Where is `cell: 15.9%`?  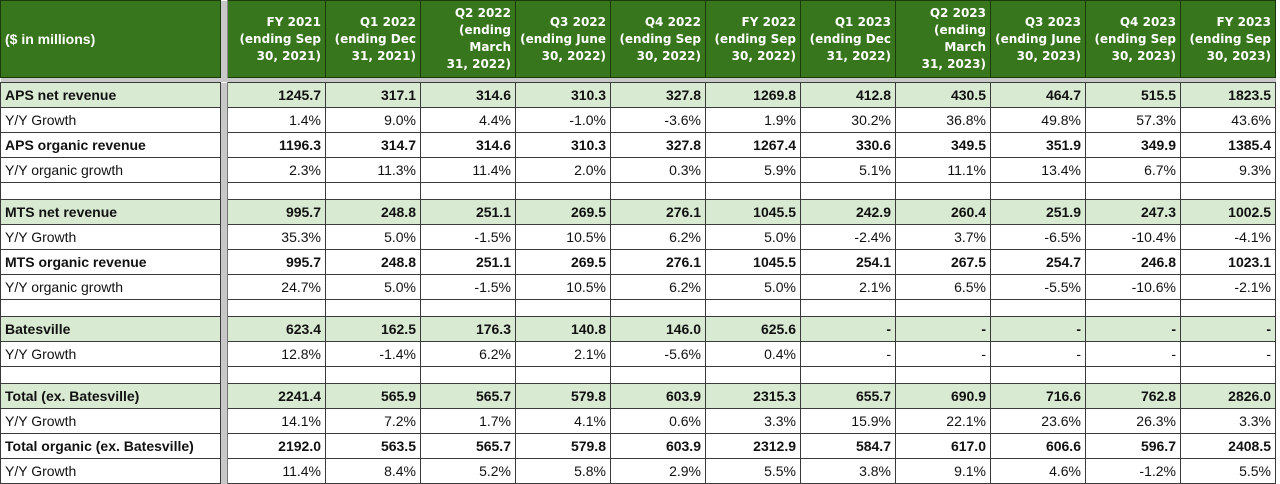 cell: 15.9% is located at coordinates (848, 421).